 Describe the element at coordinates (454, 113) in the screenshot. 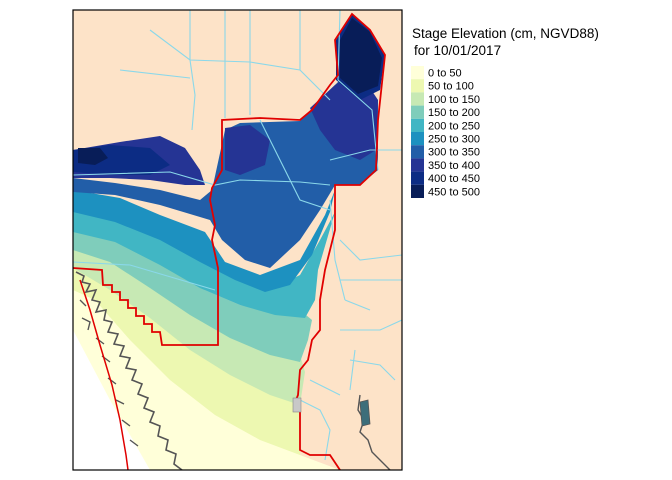

I see `legend-label-3: 150 to 200` at that location.